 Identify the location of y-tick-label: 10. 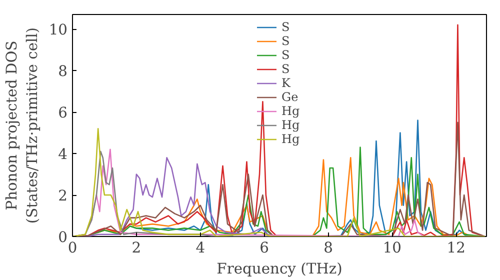
(58, 30).